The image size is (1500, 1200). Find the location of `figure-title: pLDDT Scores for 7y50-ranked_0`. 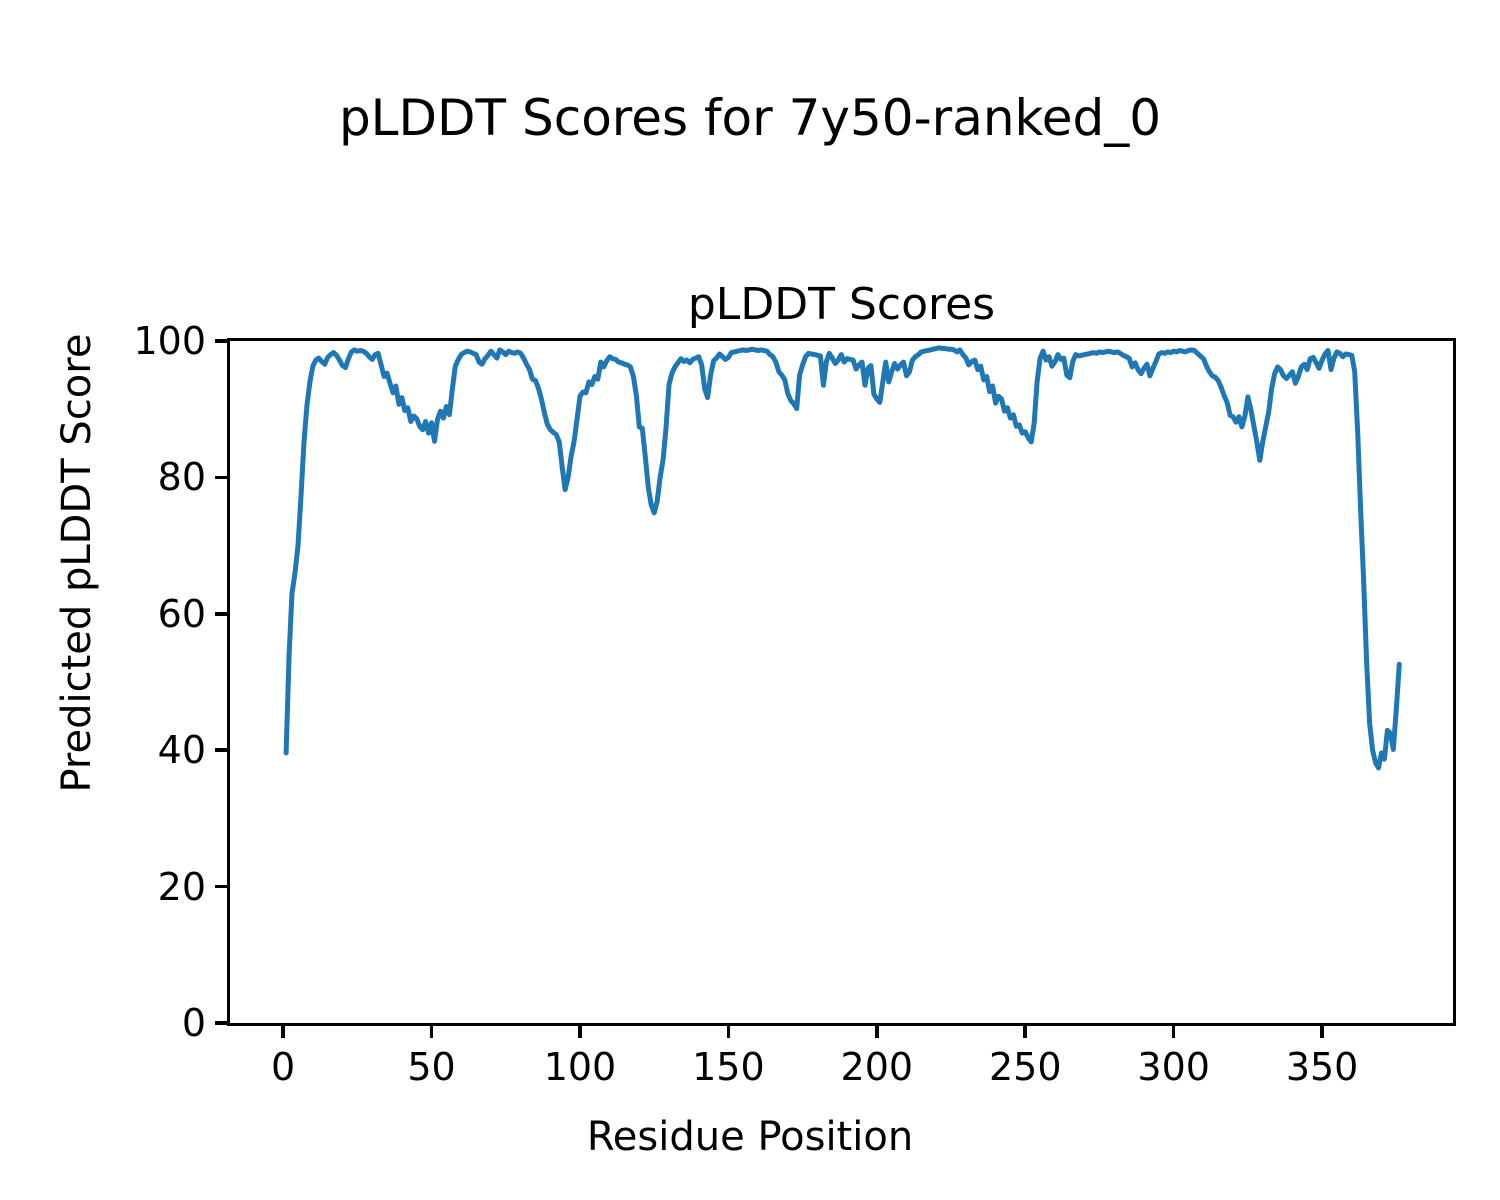

figure-title: pLDDT Scores for 7y50-ranked_0 is located at coordinates (750, 118).